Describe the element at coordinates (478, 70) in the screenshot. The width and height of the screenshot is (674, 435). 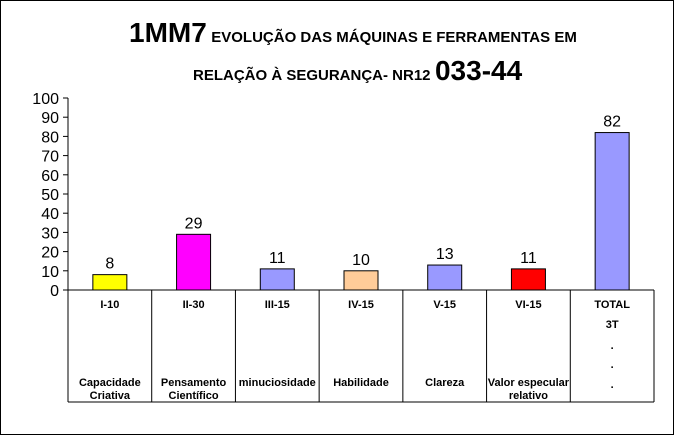
I see `title-number: 033-44` at that location.